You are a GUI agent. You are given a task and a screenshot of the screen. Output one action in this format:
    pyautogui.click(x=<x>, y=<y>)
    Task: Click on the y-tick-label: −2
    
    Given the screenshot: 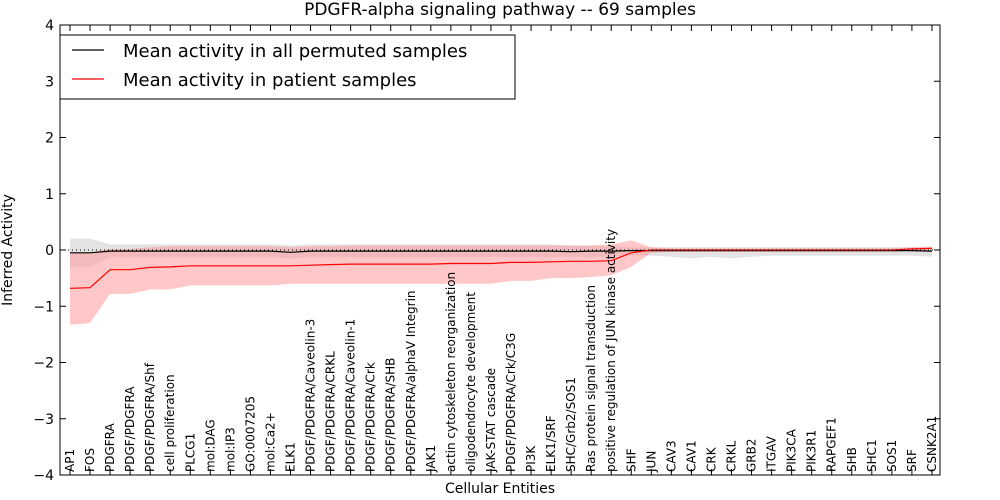 What is the action you would take?
    pyautogui.click(x=43, y=364)
    